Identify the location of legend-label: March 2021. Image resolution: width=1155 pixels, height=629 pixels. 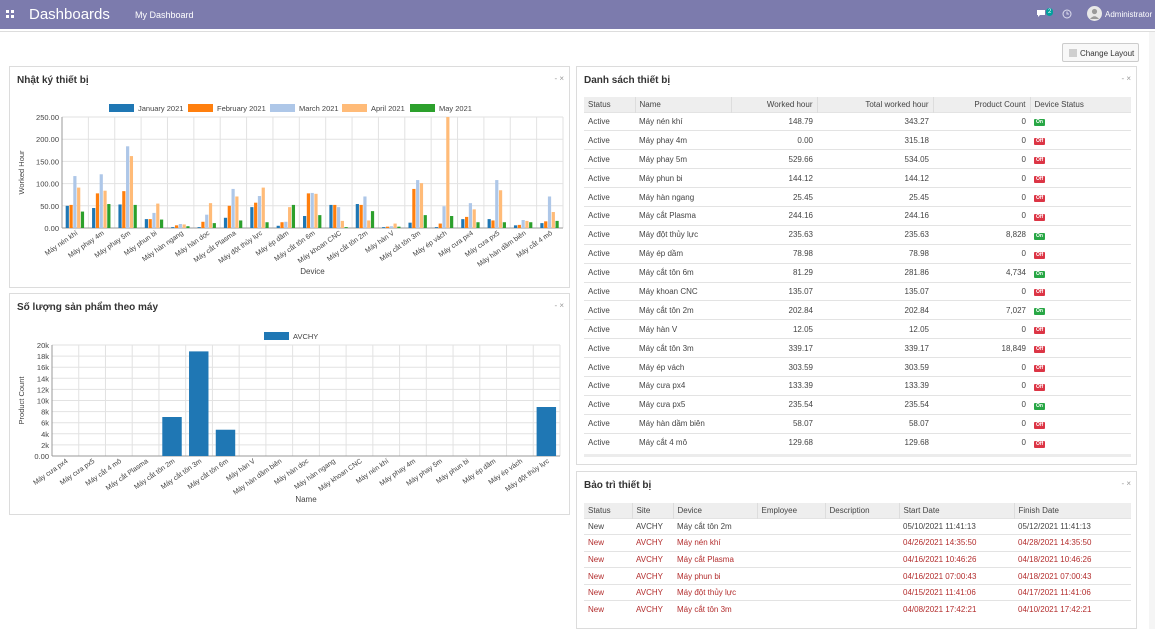
(319, 108).